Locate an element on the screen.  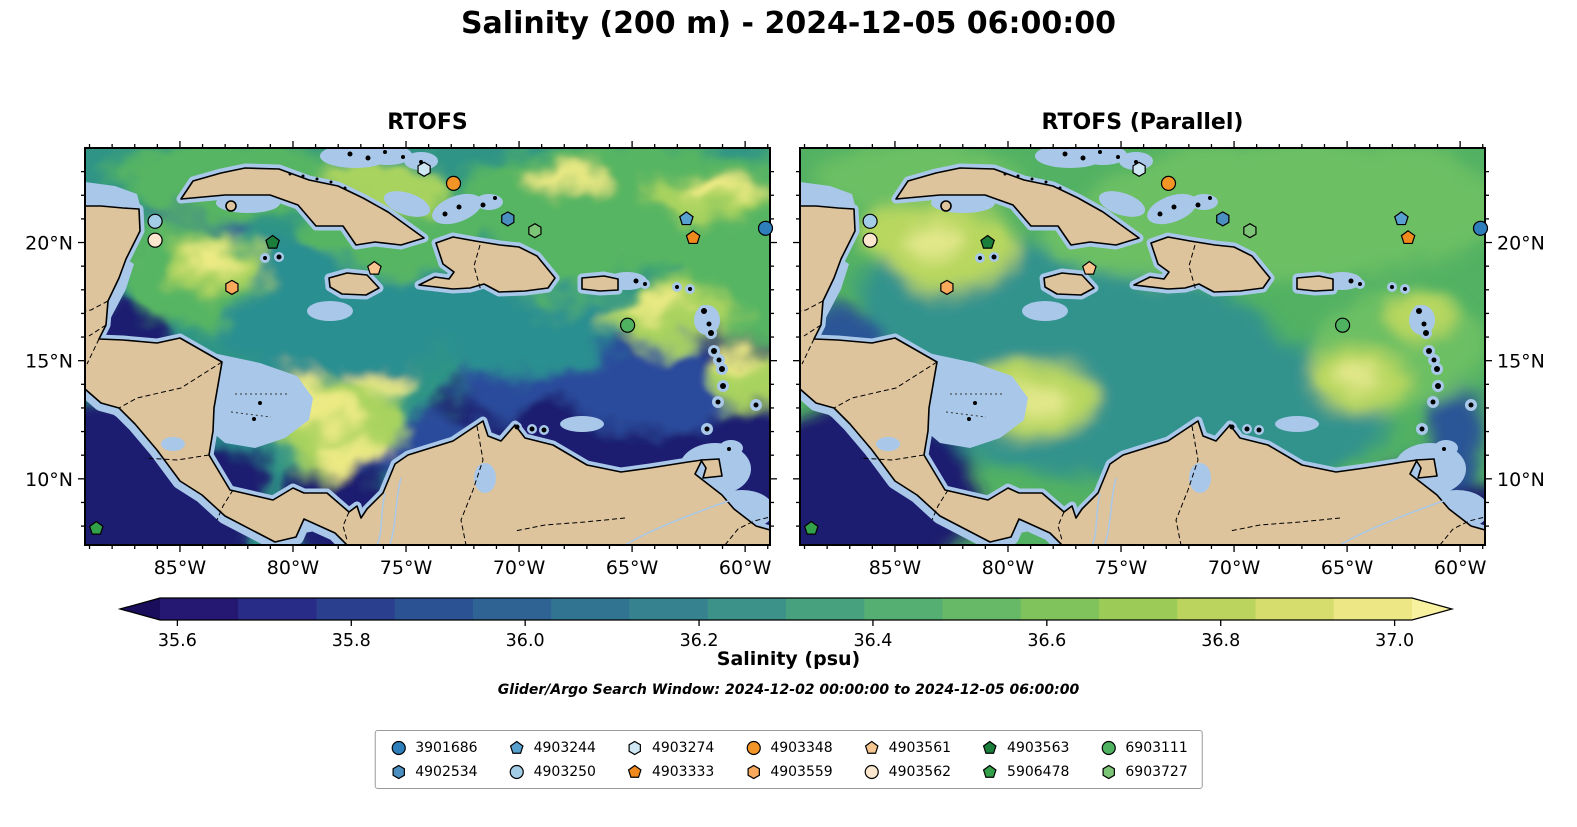
y-tick-label: 10°N is located at coordinates (49, 480).